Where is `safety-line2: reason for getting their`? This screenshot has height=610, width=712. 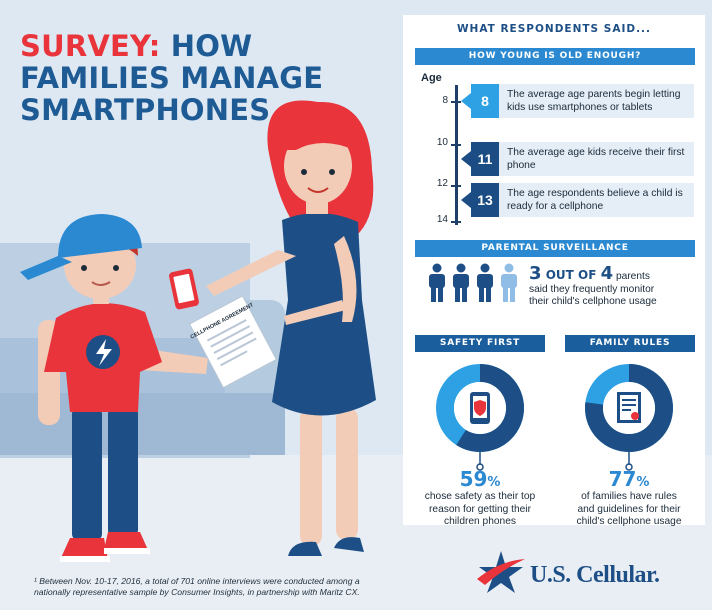 safety-line2: reason for getting their is located at coordinates (480, 509).